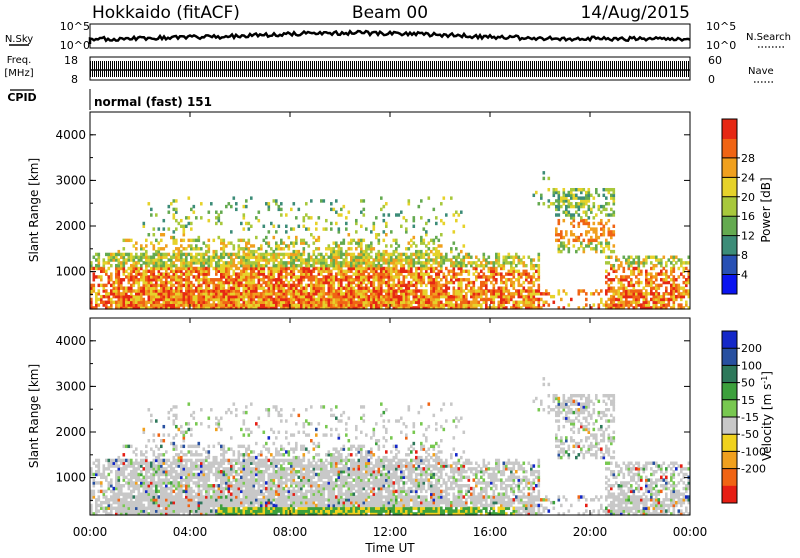 Image resolution: width=800 pixels, height=558 pixels. What do you see at coordinates (19, 60) in the screenshot?
I see `freq-label: Freq.` at bounding box center [19, 60].